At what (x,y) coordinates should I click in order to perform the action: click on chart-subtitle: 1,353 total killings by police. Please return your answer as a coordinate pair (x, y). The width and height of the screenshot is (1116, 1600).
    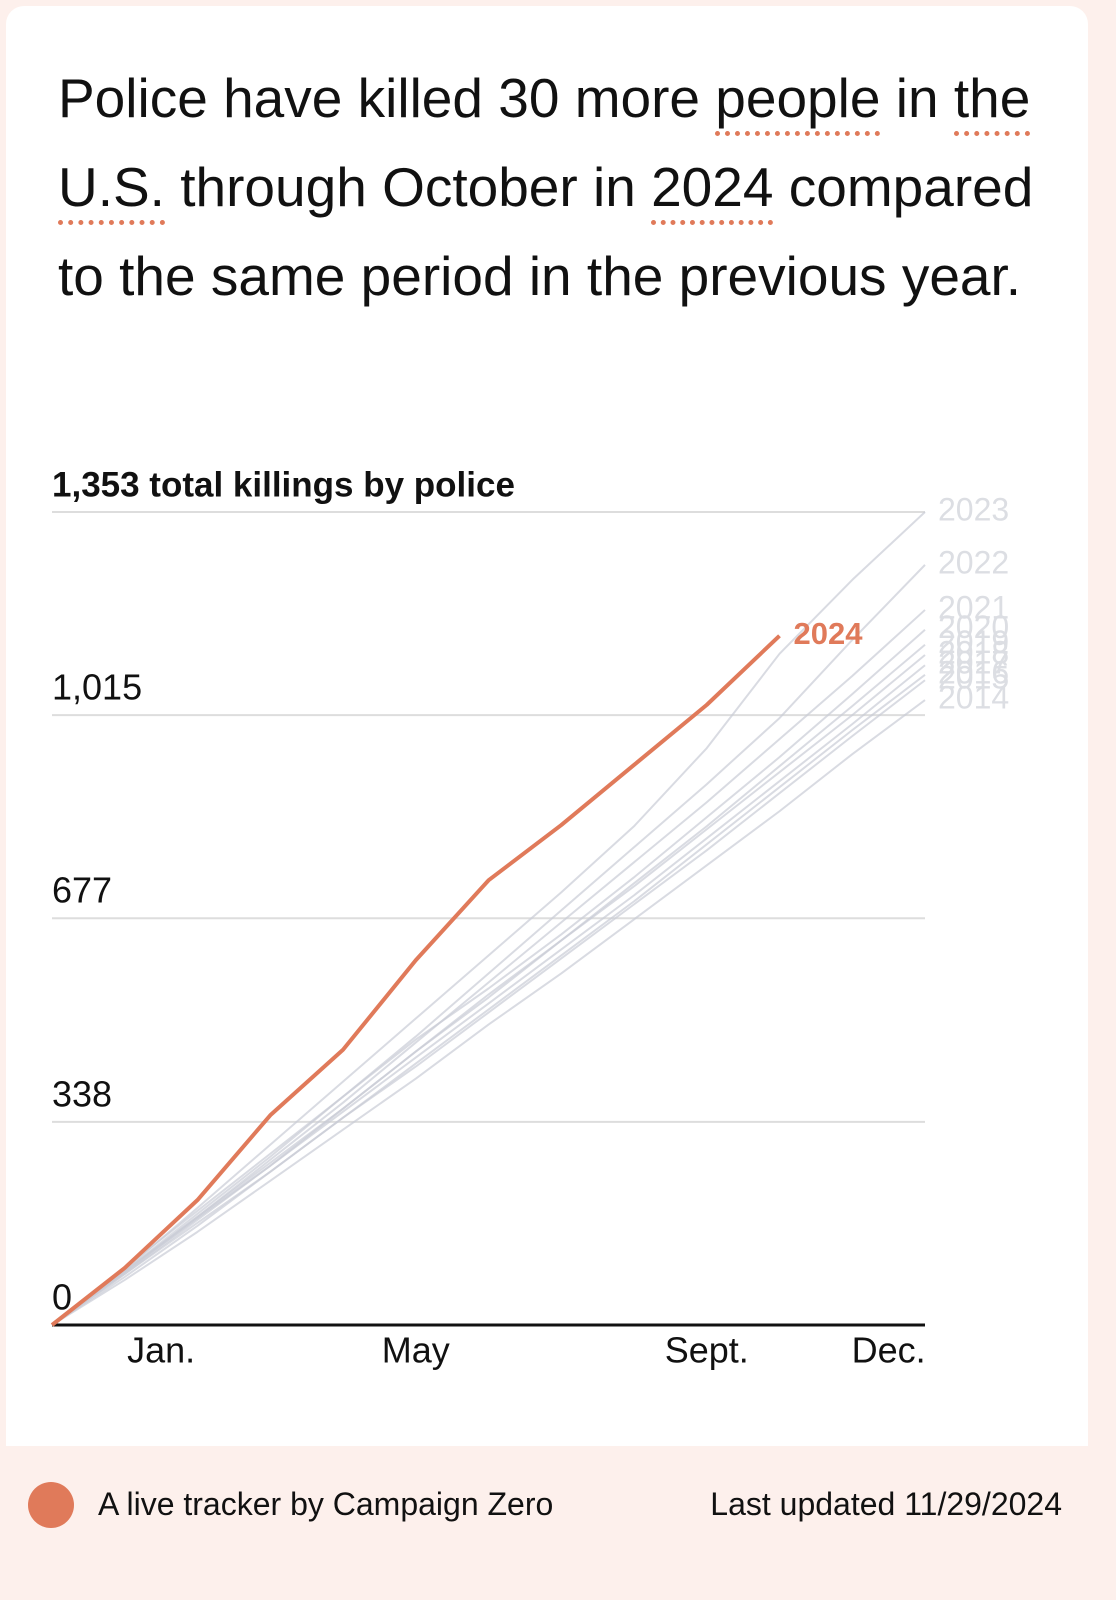
    Looking at the image, I should click on (283, 484).